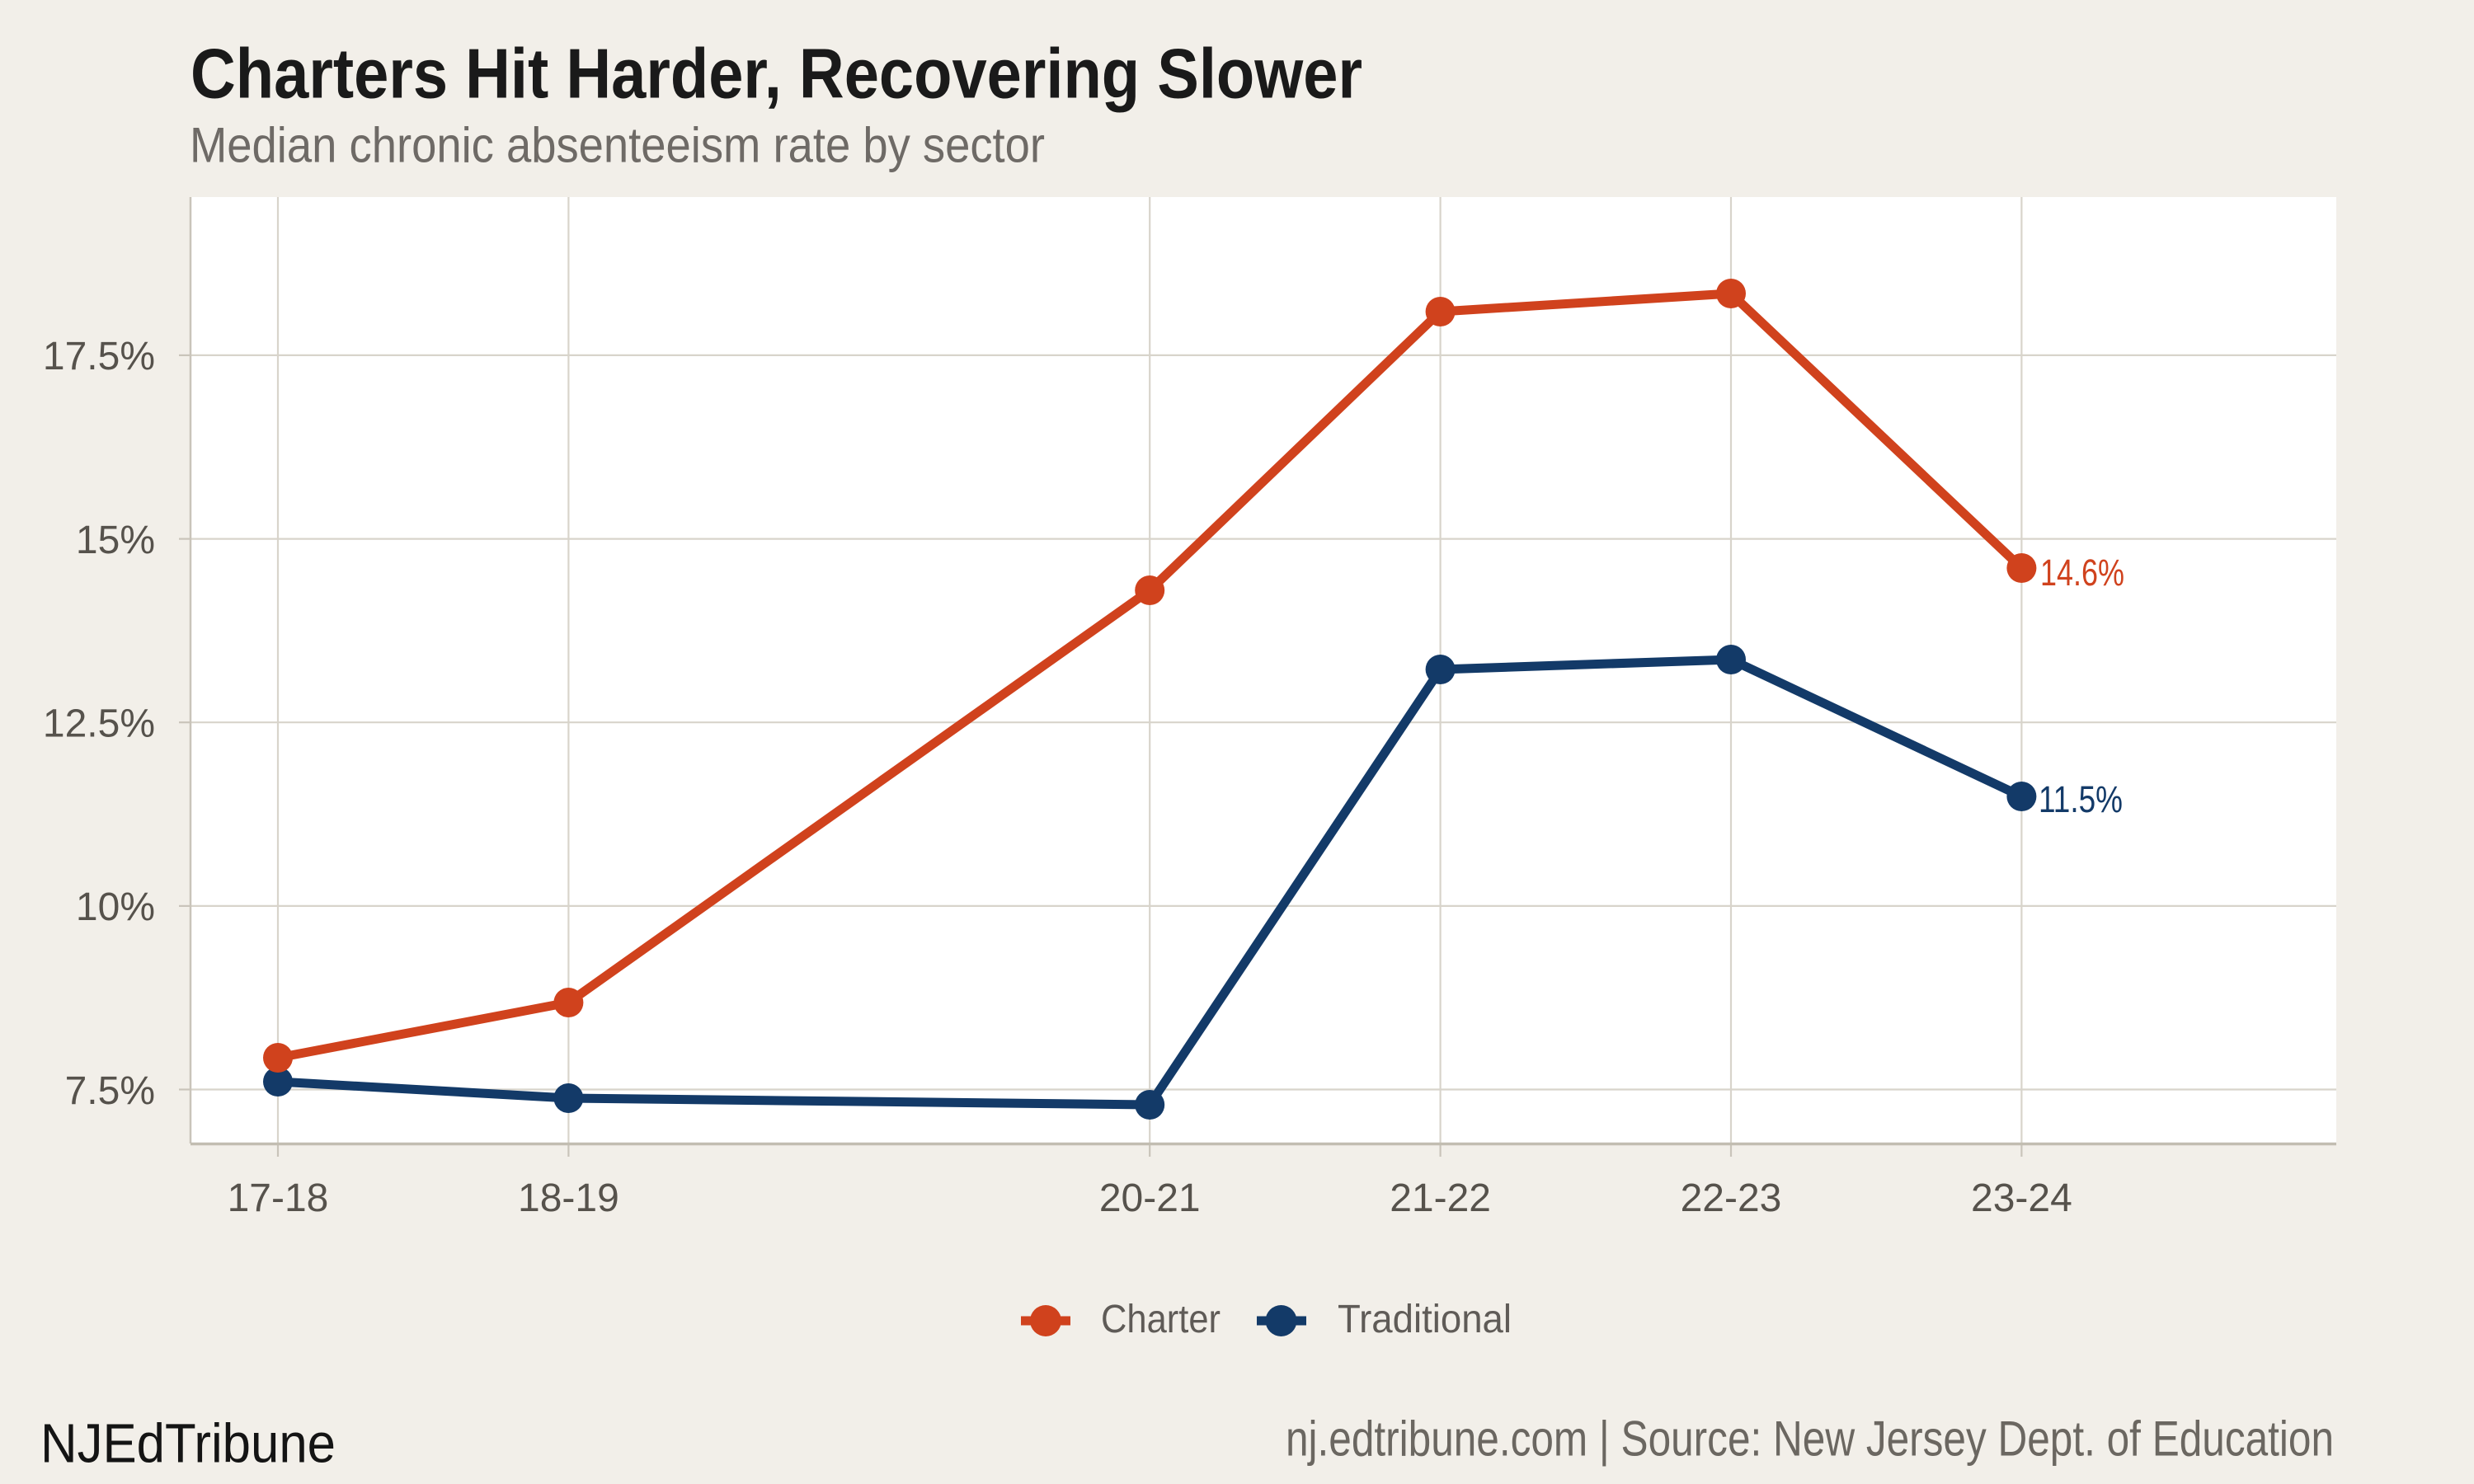  I want to click on svg-text: 18-19, so click(568, 1198).